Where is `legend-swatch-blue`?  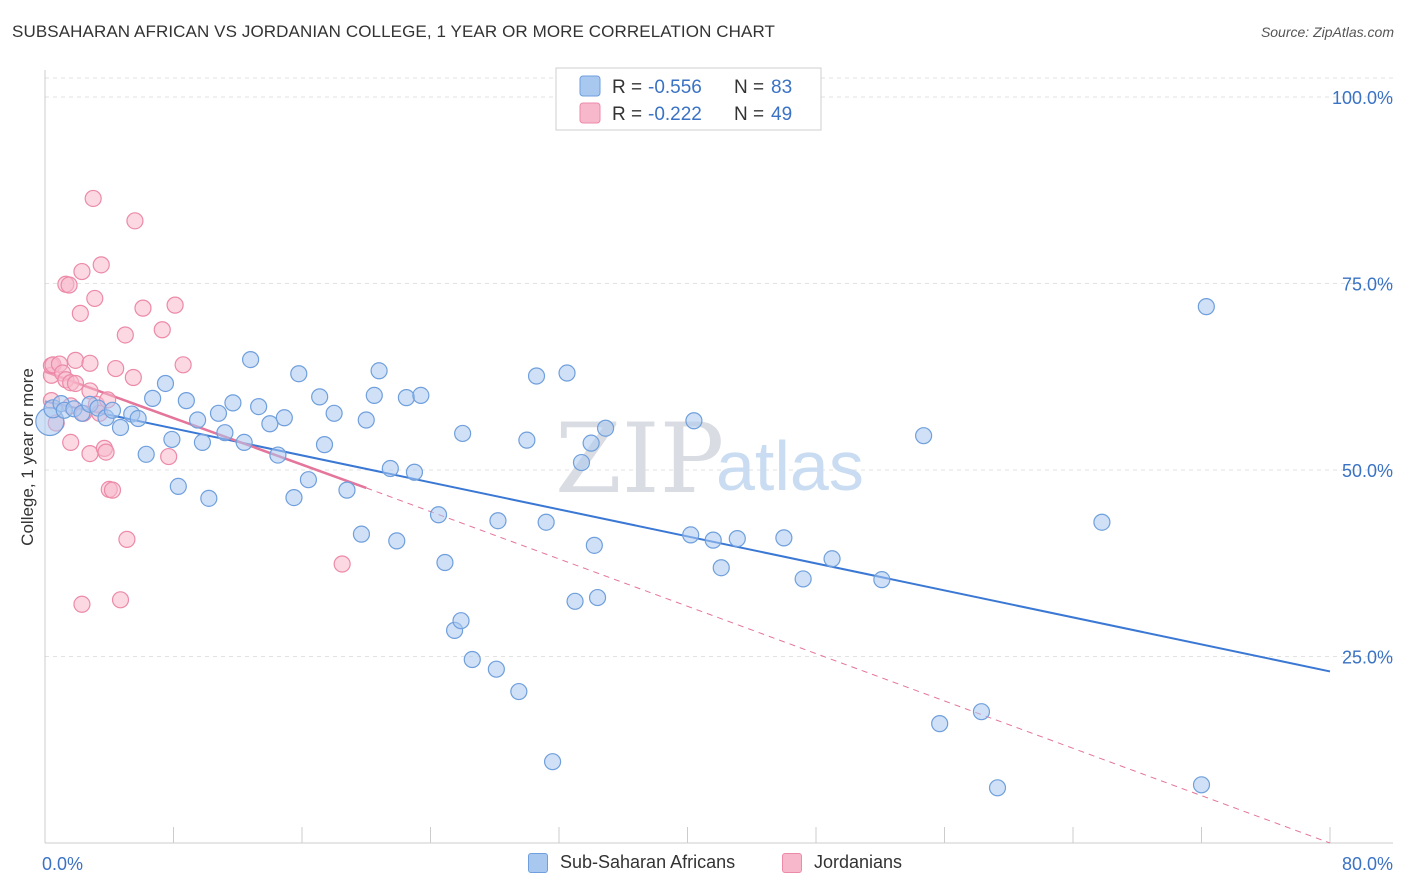 legend-swatch-blue is located at coordinates (590, 86).